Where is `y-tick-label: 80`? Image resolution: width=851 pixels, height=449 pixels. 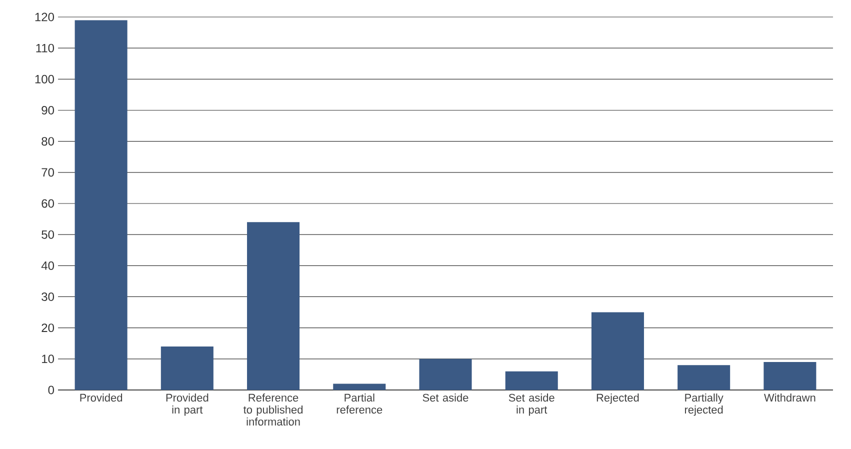 y-tick-label: 80 is located at coordinates (48, 141).